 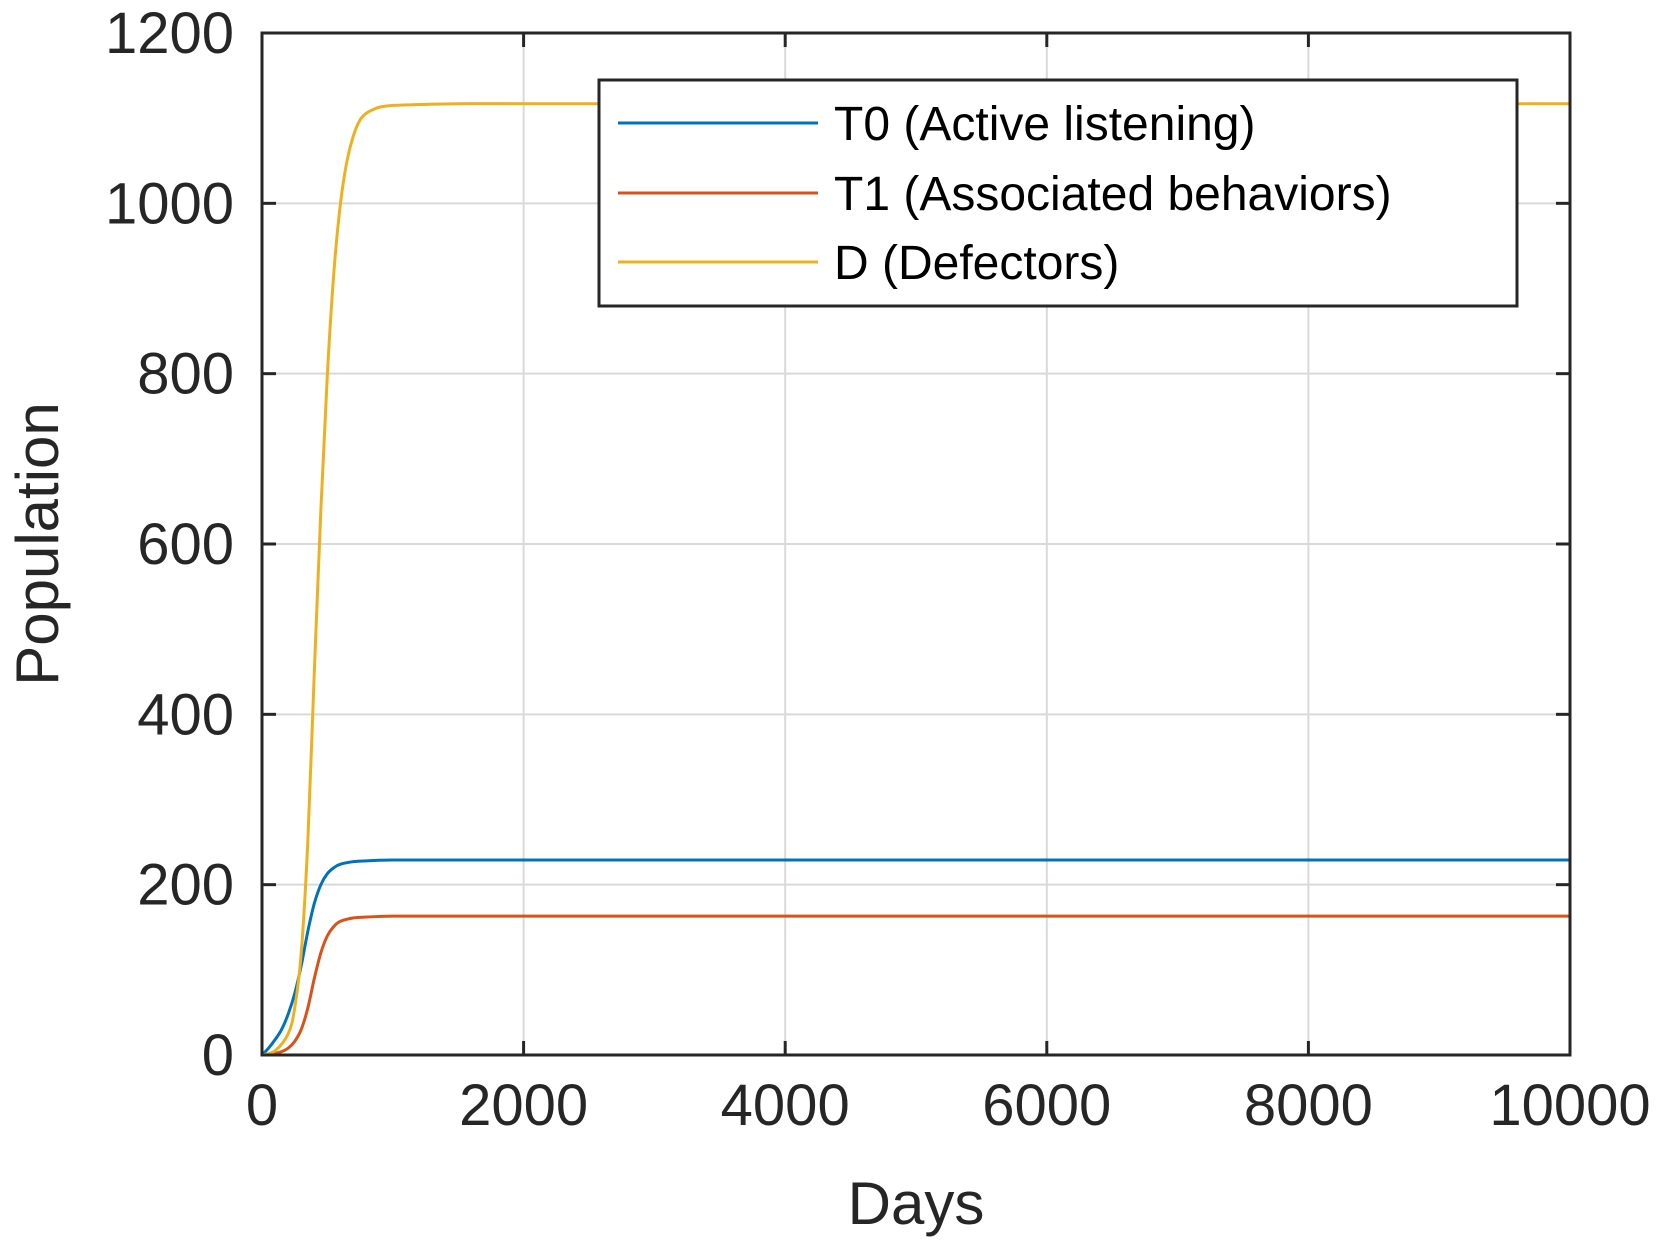 What do you see at coordinates (1569, 1105) in the screenshot?
I see `x-tick-label: 10000` at bounding box center [1569, 1105].